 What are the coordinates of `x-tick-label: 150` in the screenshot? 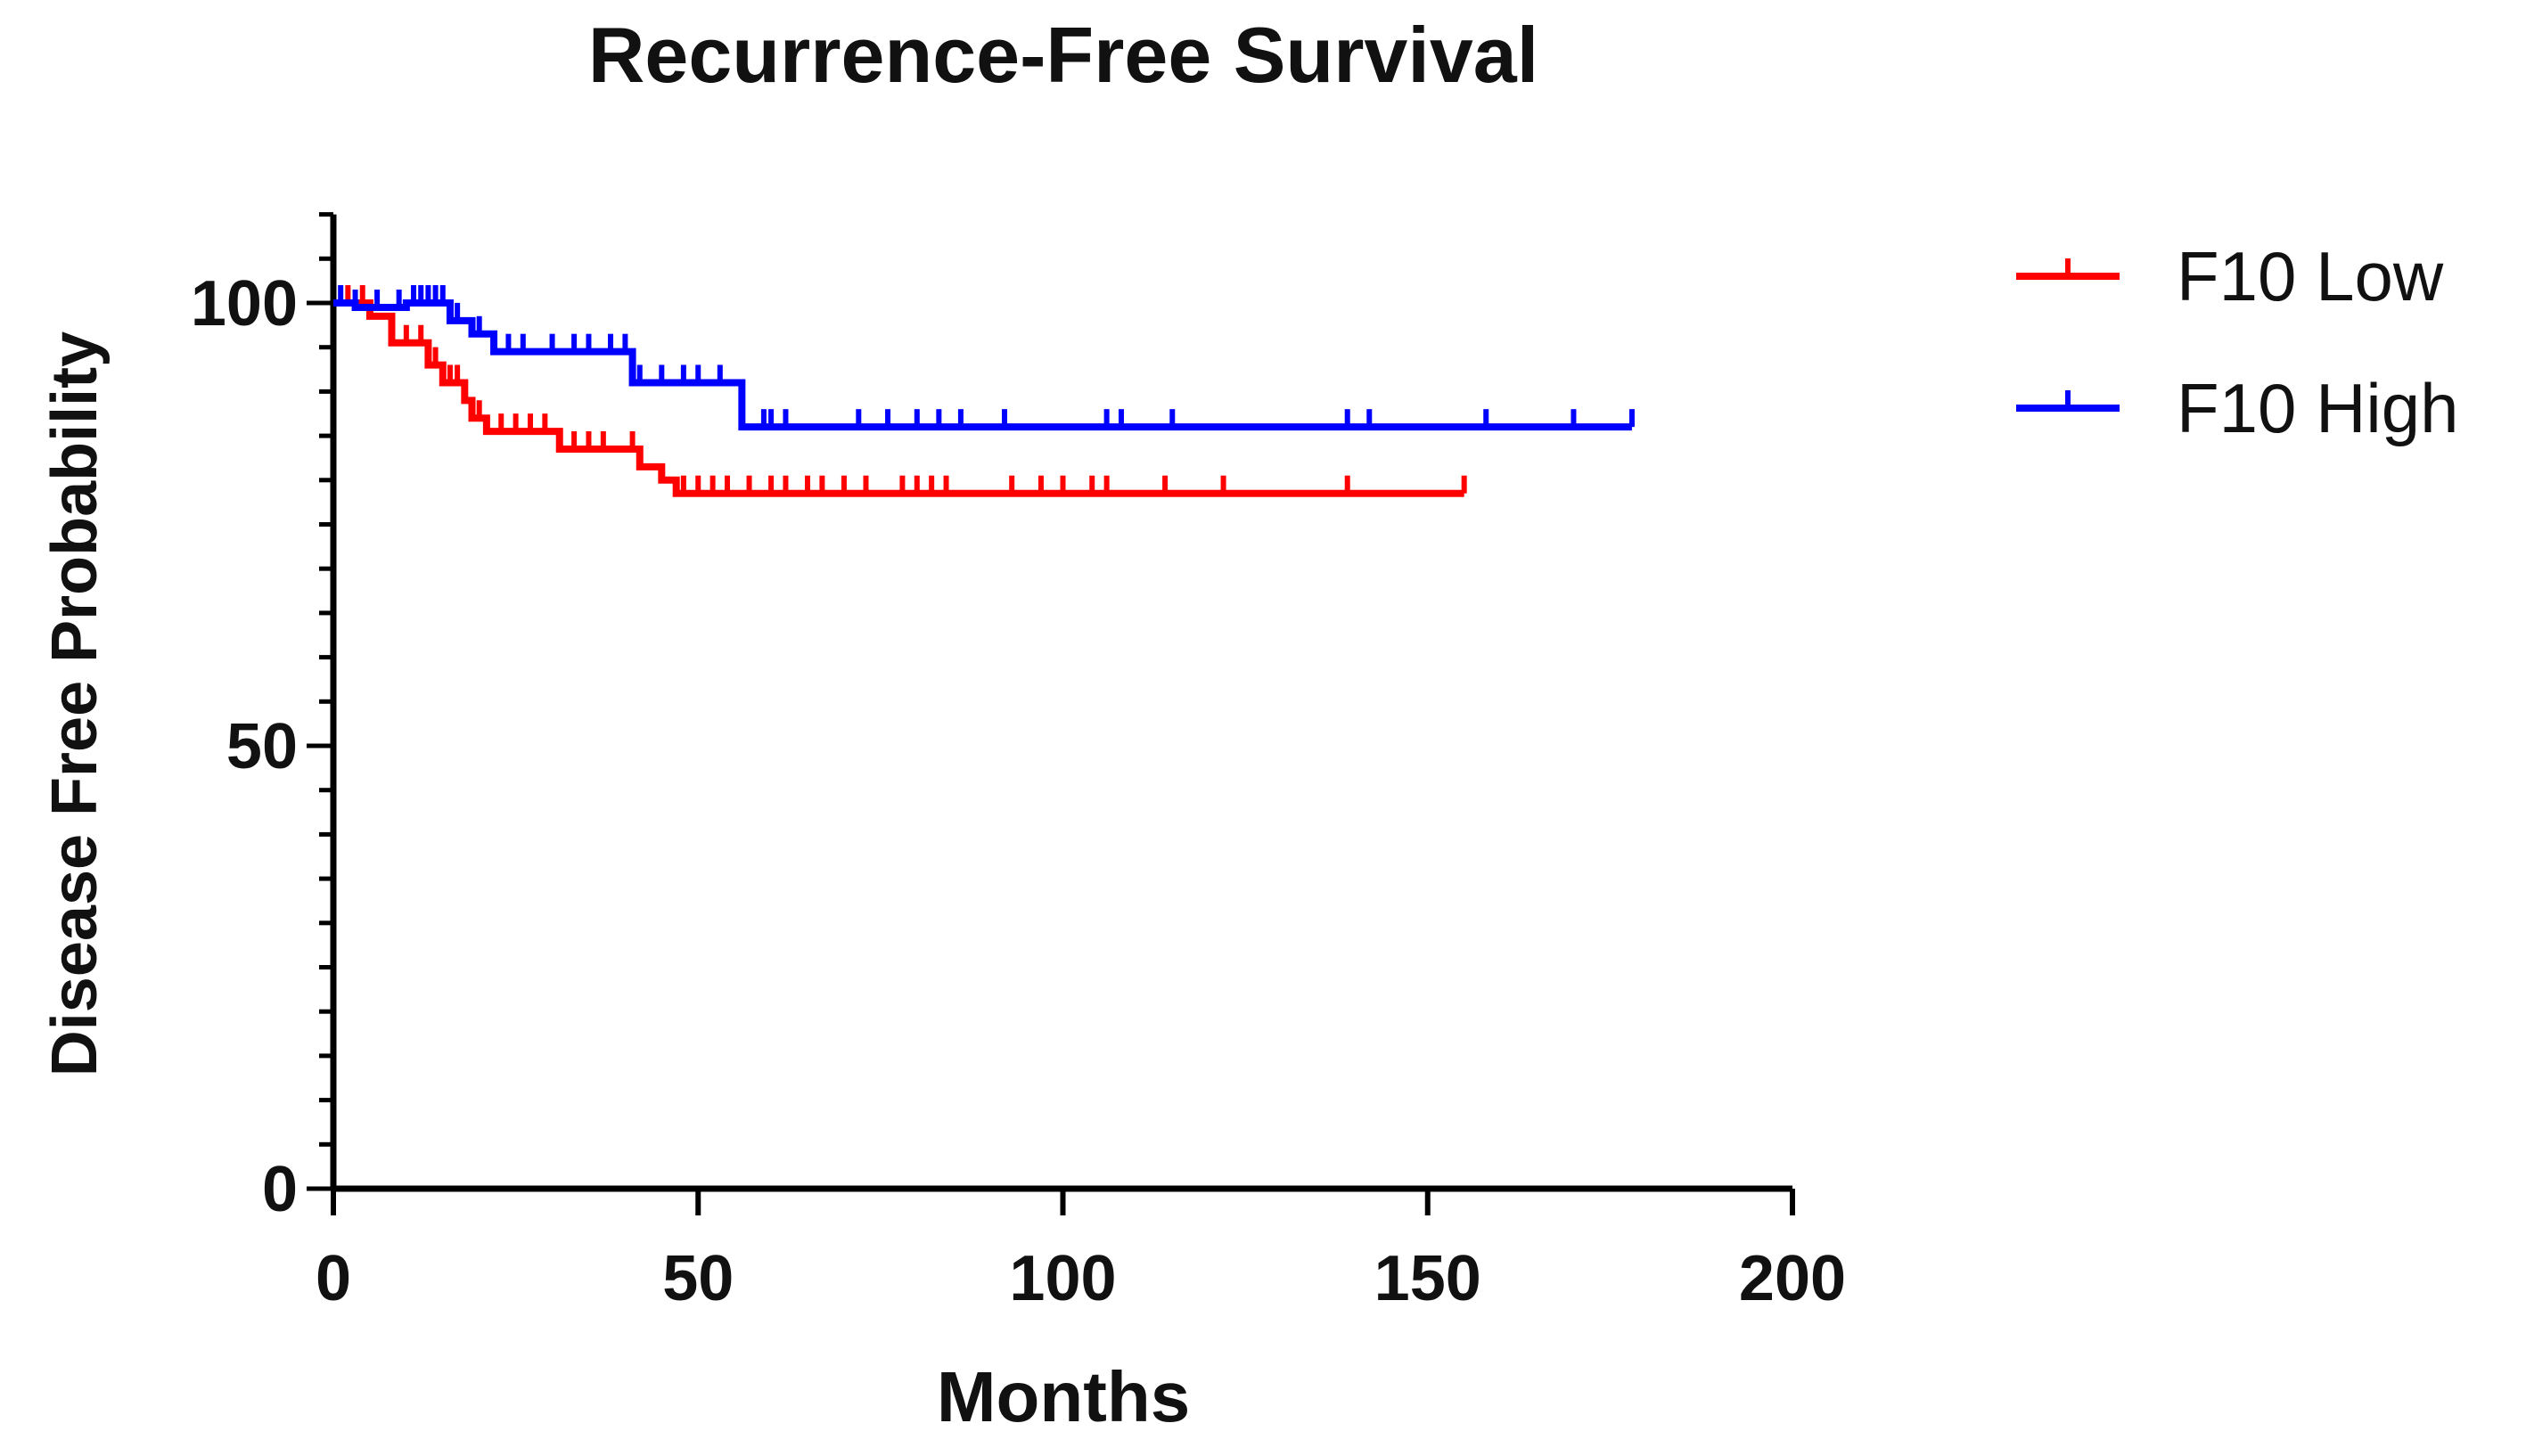 It's located at (1428, 1278).